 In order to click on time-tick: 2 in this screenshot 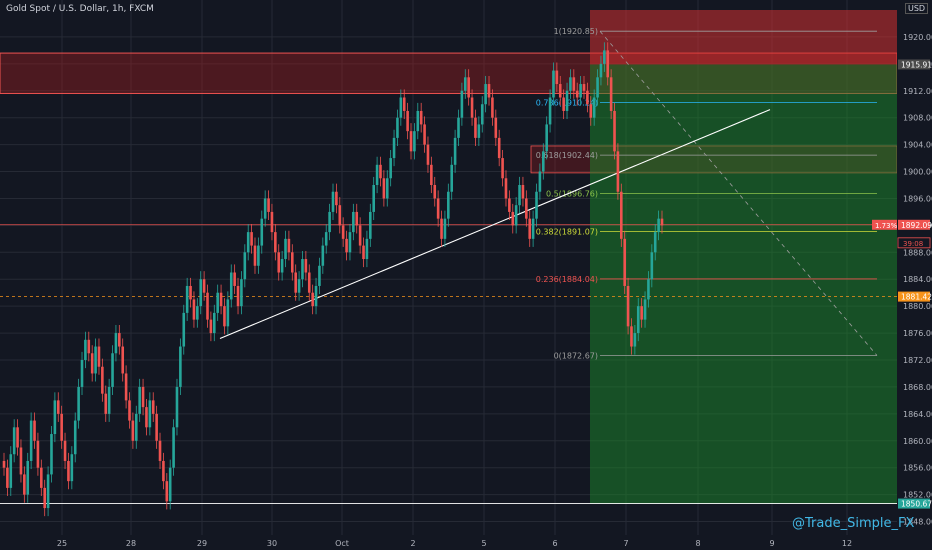, I will do `click(412, 543)`.